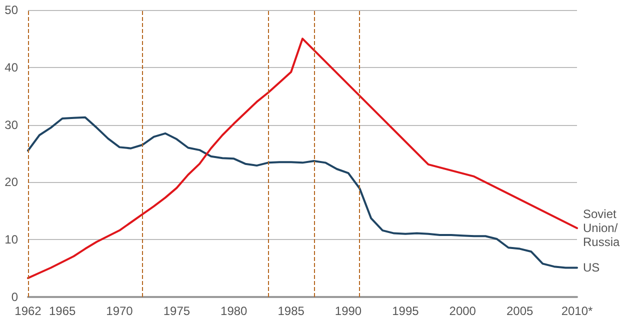  Describe the element at coordinates (520, 311) in the screenshot. I see `x-tick-label: 2005` at that location.